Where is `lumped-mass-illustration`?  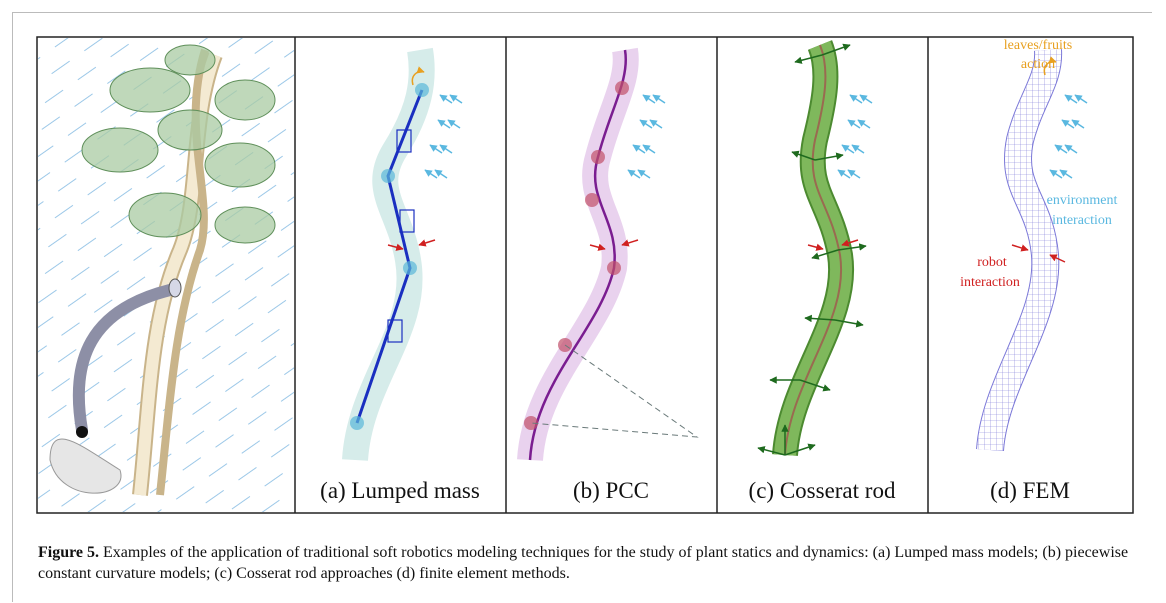
lumped-mass-illustration is located at coordinates (402, 254).